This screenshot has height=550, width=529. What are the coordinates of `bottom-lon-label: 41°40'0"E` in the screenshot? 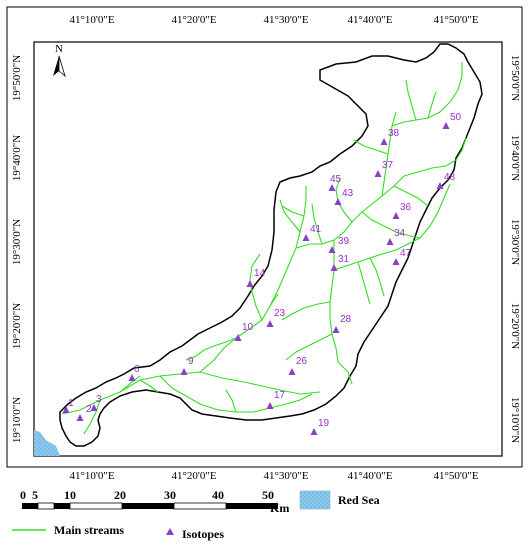 It's located at (369, 476).